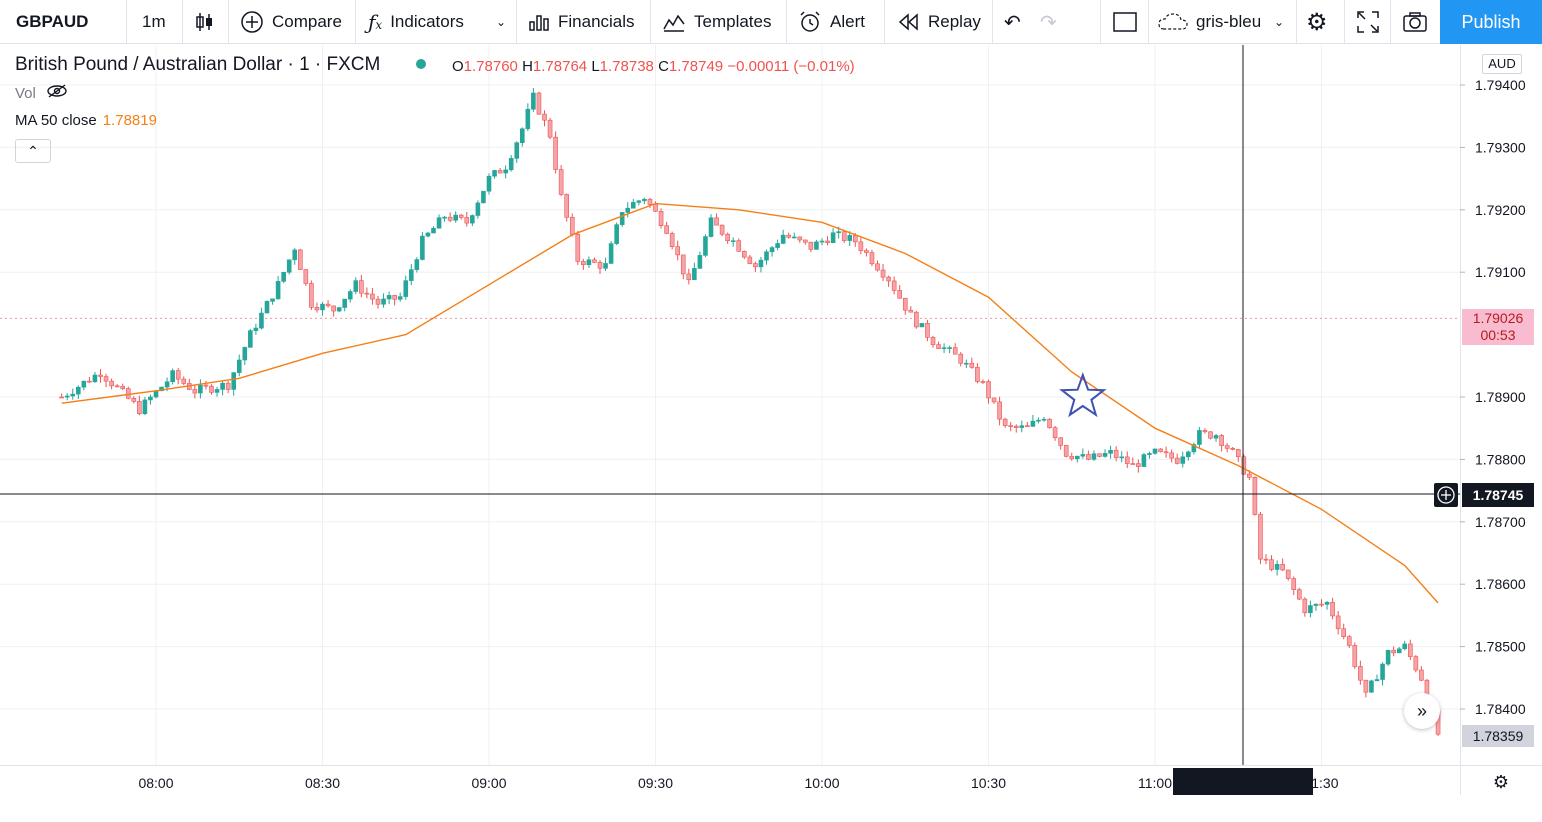 The width and height of the screenshot is (1542, 822). I want to click on volume-legend: Vol, so click(41, 93).